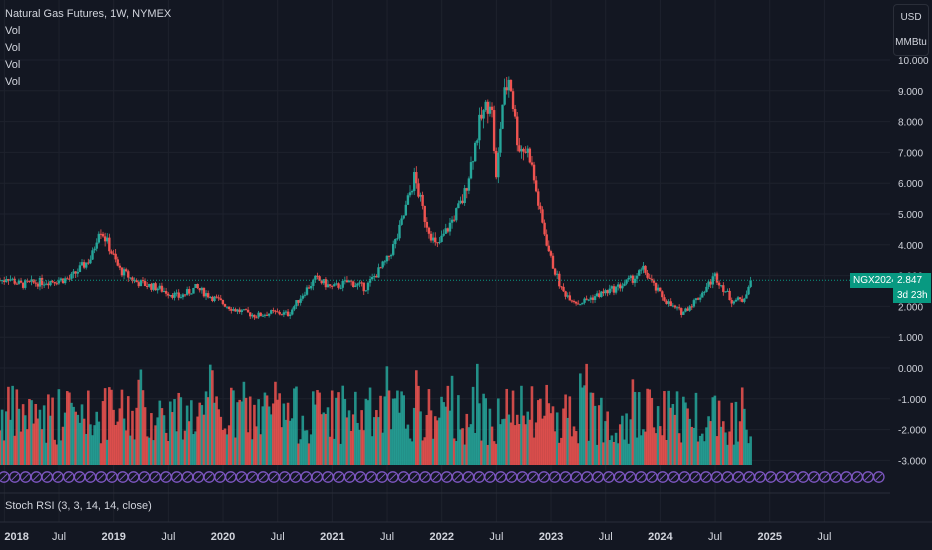  I want to click on x-tick-label: Jul, so click(824, 537).